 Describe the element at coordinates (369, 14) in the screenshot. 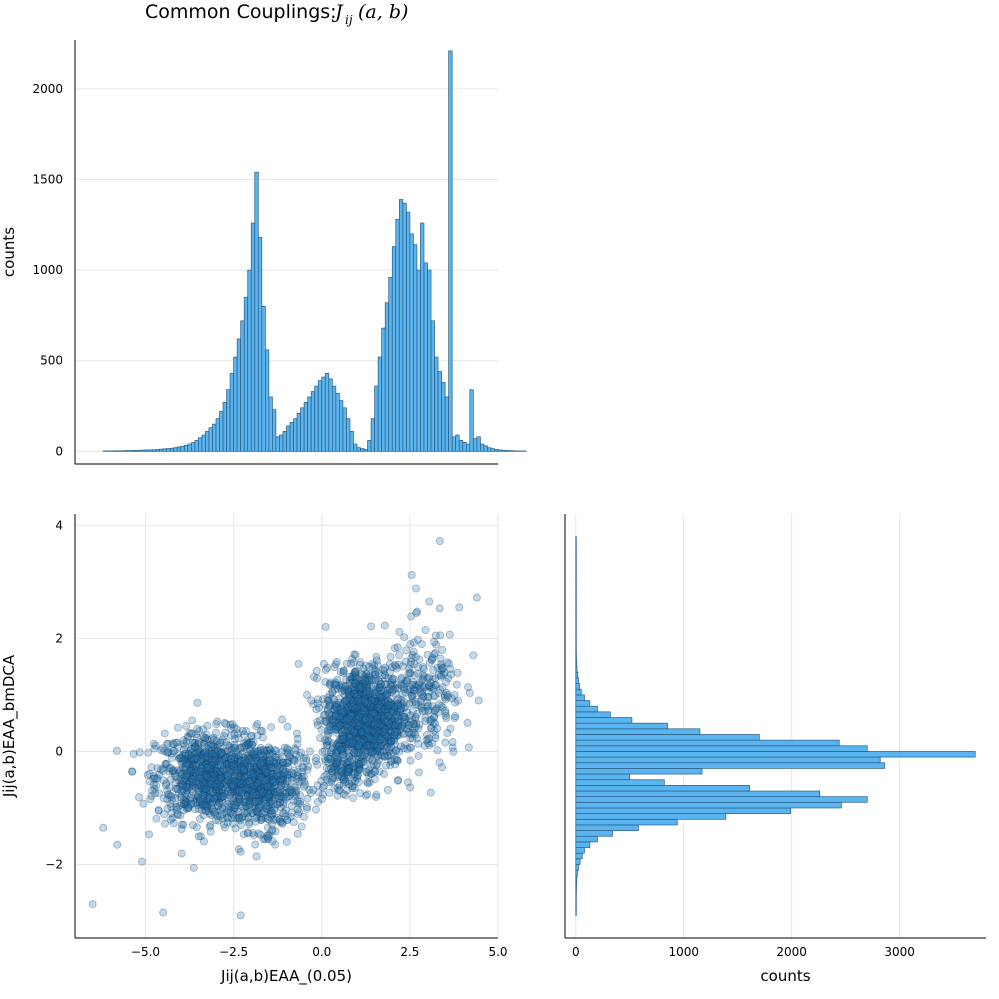

I see `chart-title-math: J ij (a, b)` at that location.